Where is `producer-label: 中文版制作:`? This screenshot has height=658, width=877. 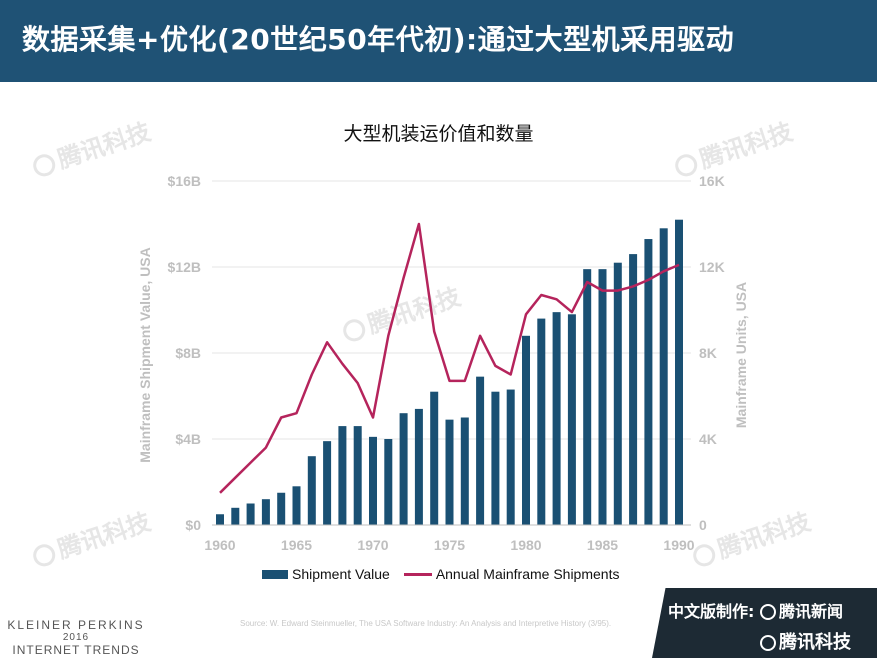 producer-label: 中文版制作: is located at coordinates (711, 611).